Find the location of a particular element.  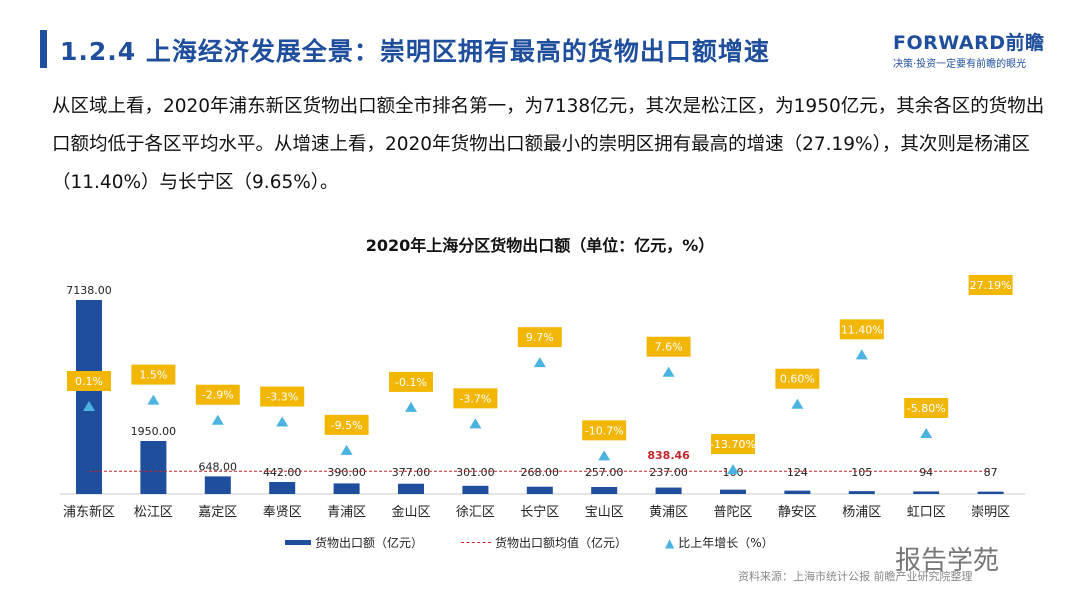

bar-value-label: 377.00 is located at coordinates (411, 472).